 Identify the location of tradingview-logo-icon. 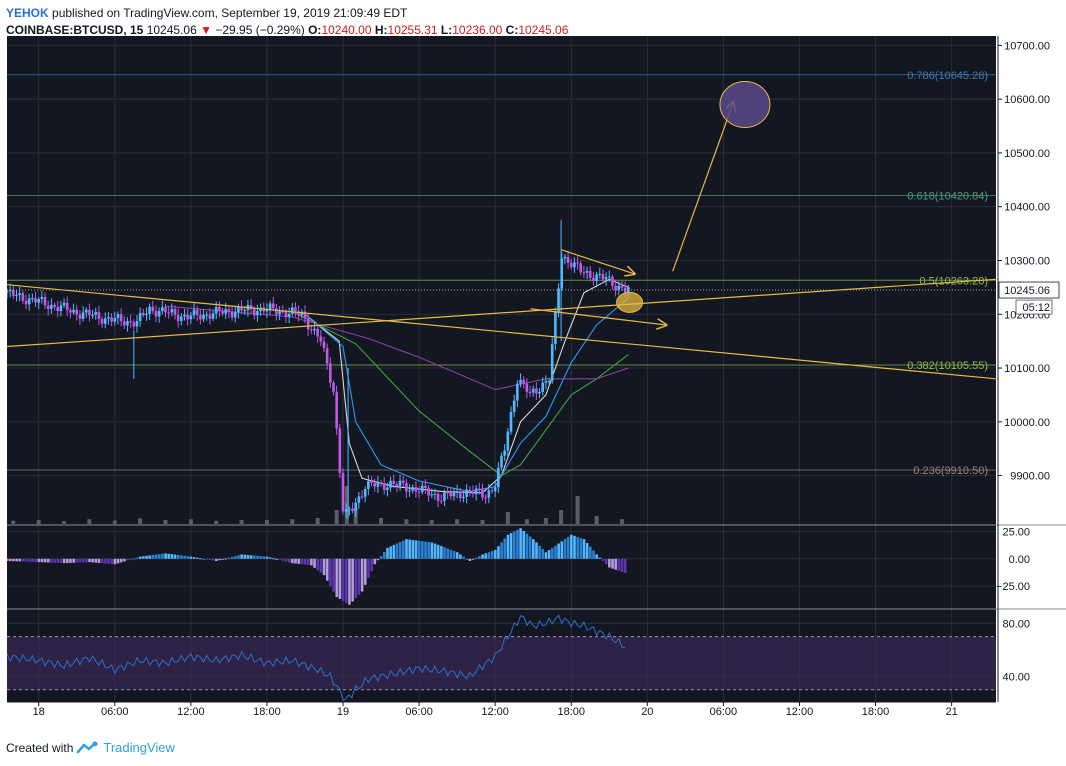
(87, 747).